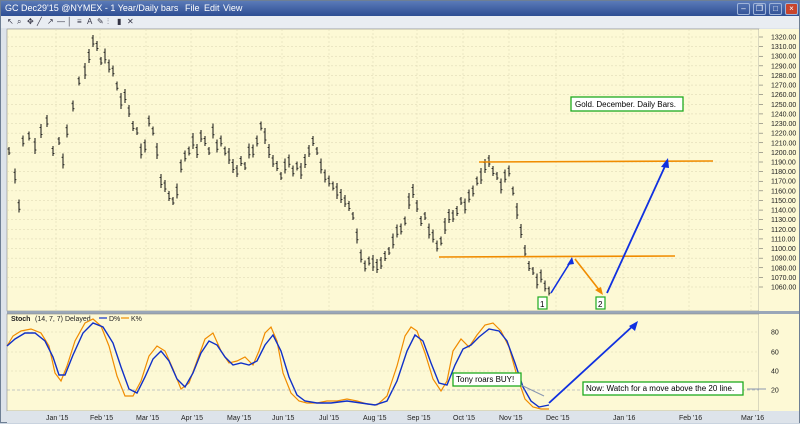 Image resolution: width=800 pixels, height=424 pixels. What do you see at coordinates (791, 9) in the screenshot?
I see `close-button: ×` at bounding box center [791, 9].